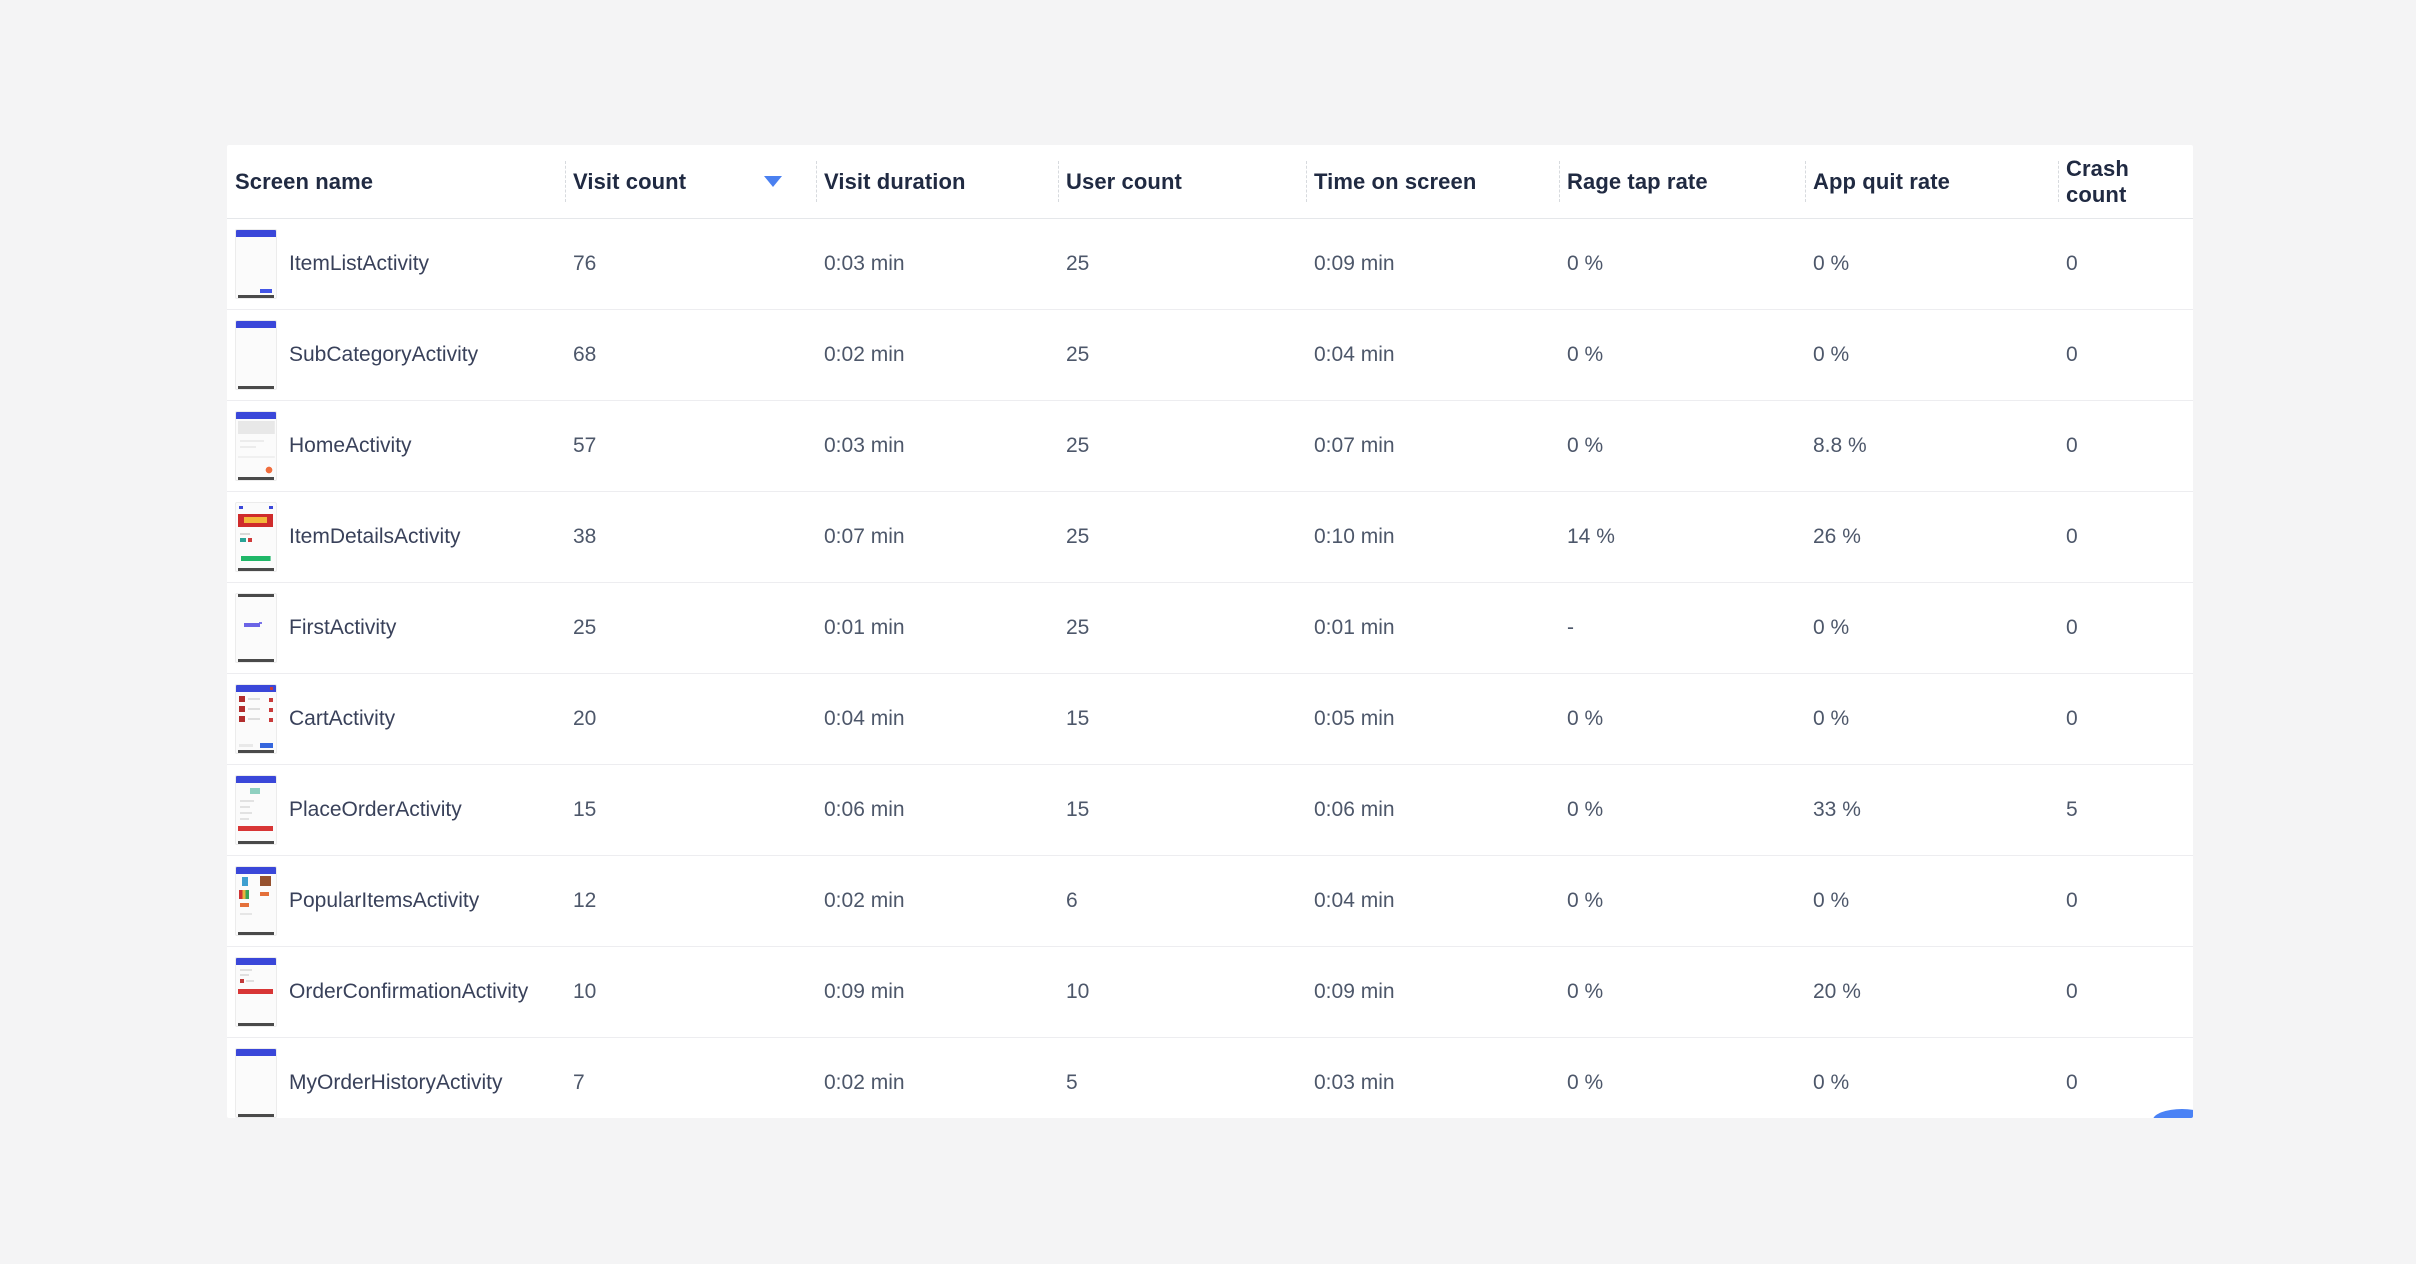  Describe the element at coordinates (585, 627) in the screenshot. I see `cell-visit-count: 25` at that location.